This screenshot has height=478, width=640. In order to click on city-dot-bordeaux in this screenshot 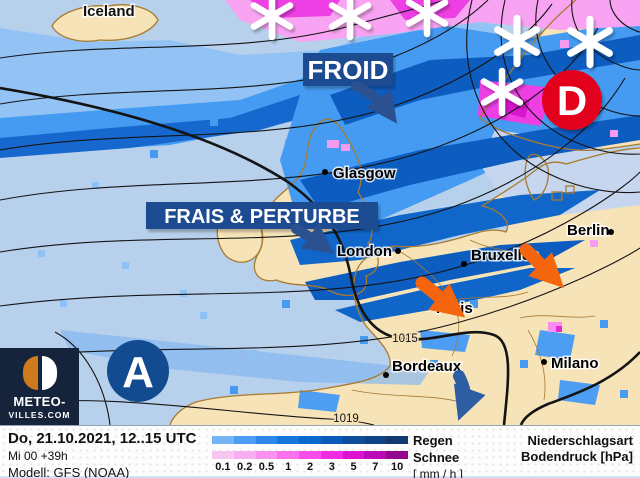, I will do `click(386, 375)`.